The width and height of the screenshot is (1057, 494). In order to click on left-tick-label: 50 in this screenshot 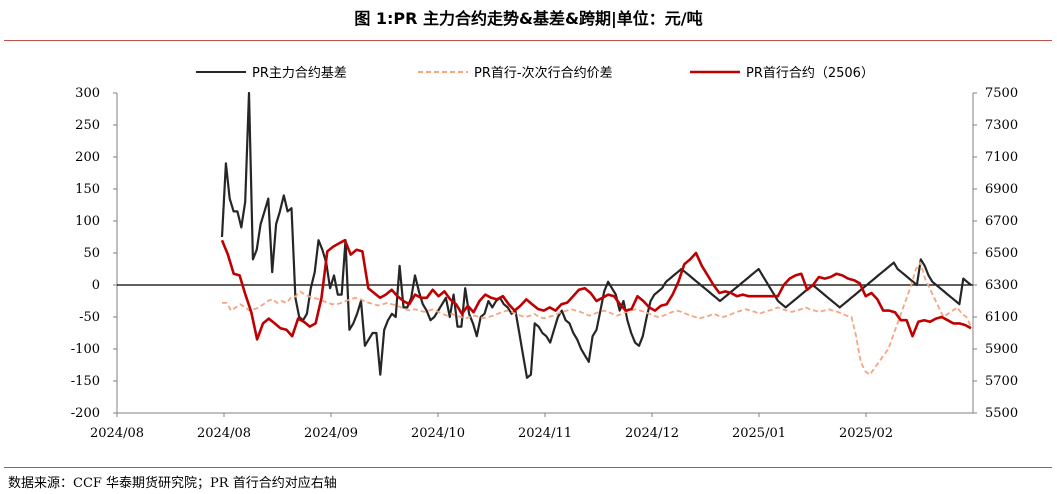, I will do `click(91, 253)`.